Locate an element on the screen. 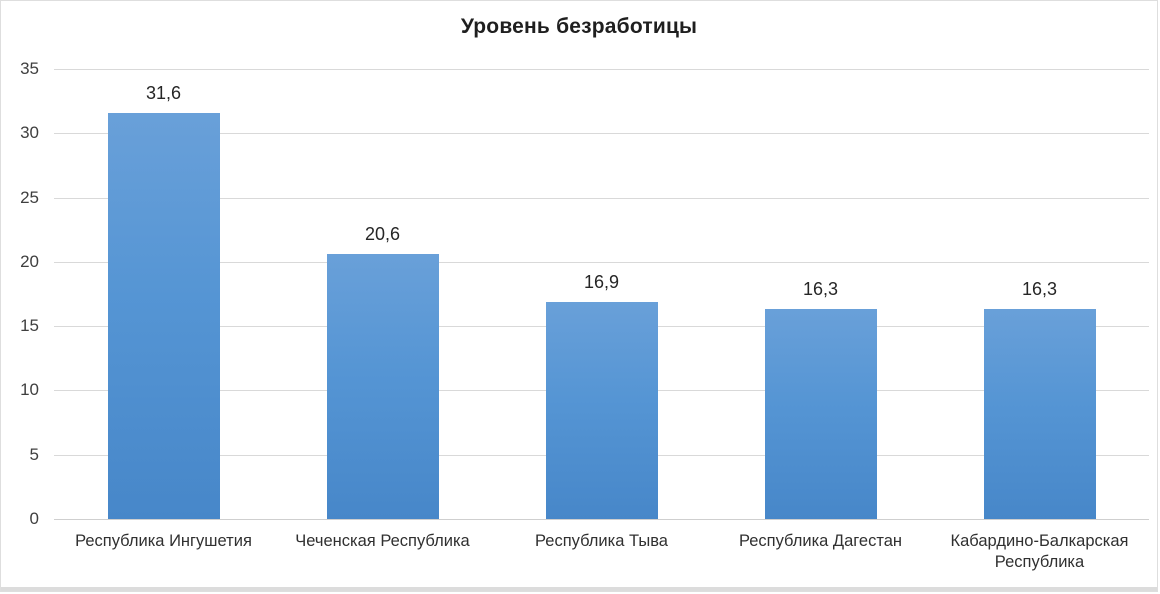 This screenshot has width=1160, height=594. x-category-label: Кабардино-Балкарская Республика is located at coordinates (1039, 551).